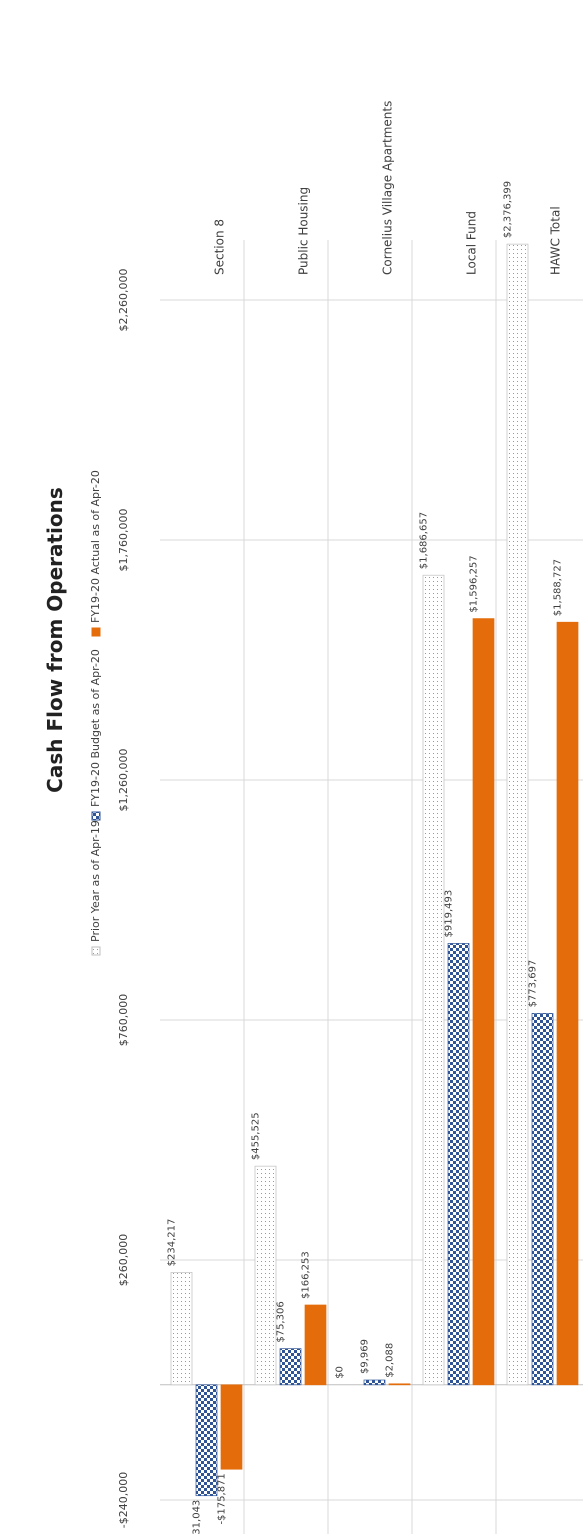 The width and height of the screenshot is (583, 1538). What do you see at coordinates (197, 1517) in the screenshot?
I see `data-label: -$231,043` at bounding box center [197, 1517].